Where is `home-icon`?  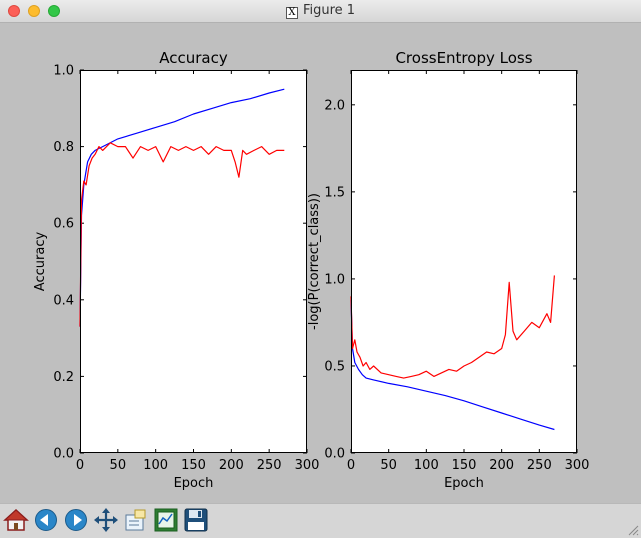
home-icon is located at coordinates (16, 519).